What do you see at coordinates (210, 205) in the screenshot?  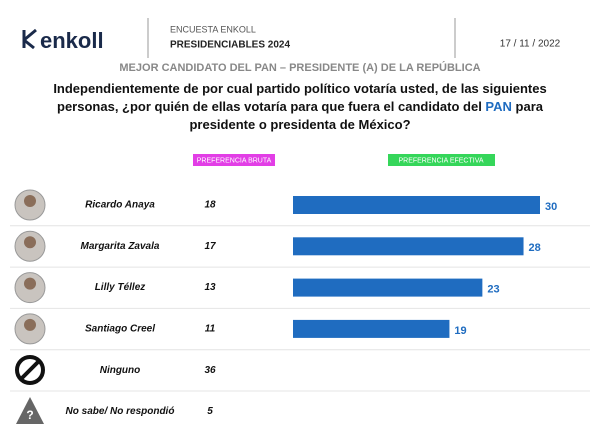 I see `raw-value: 18` at bounding box center [210, 205].